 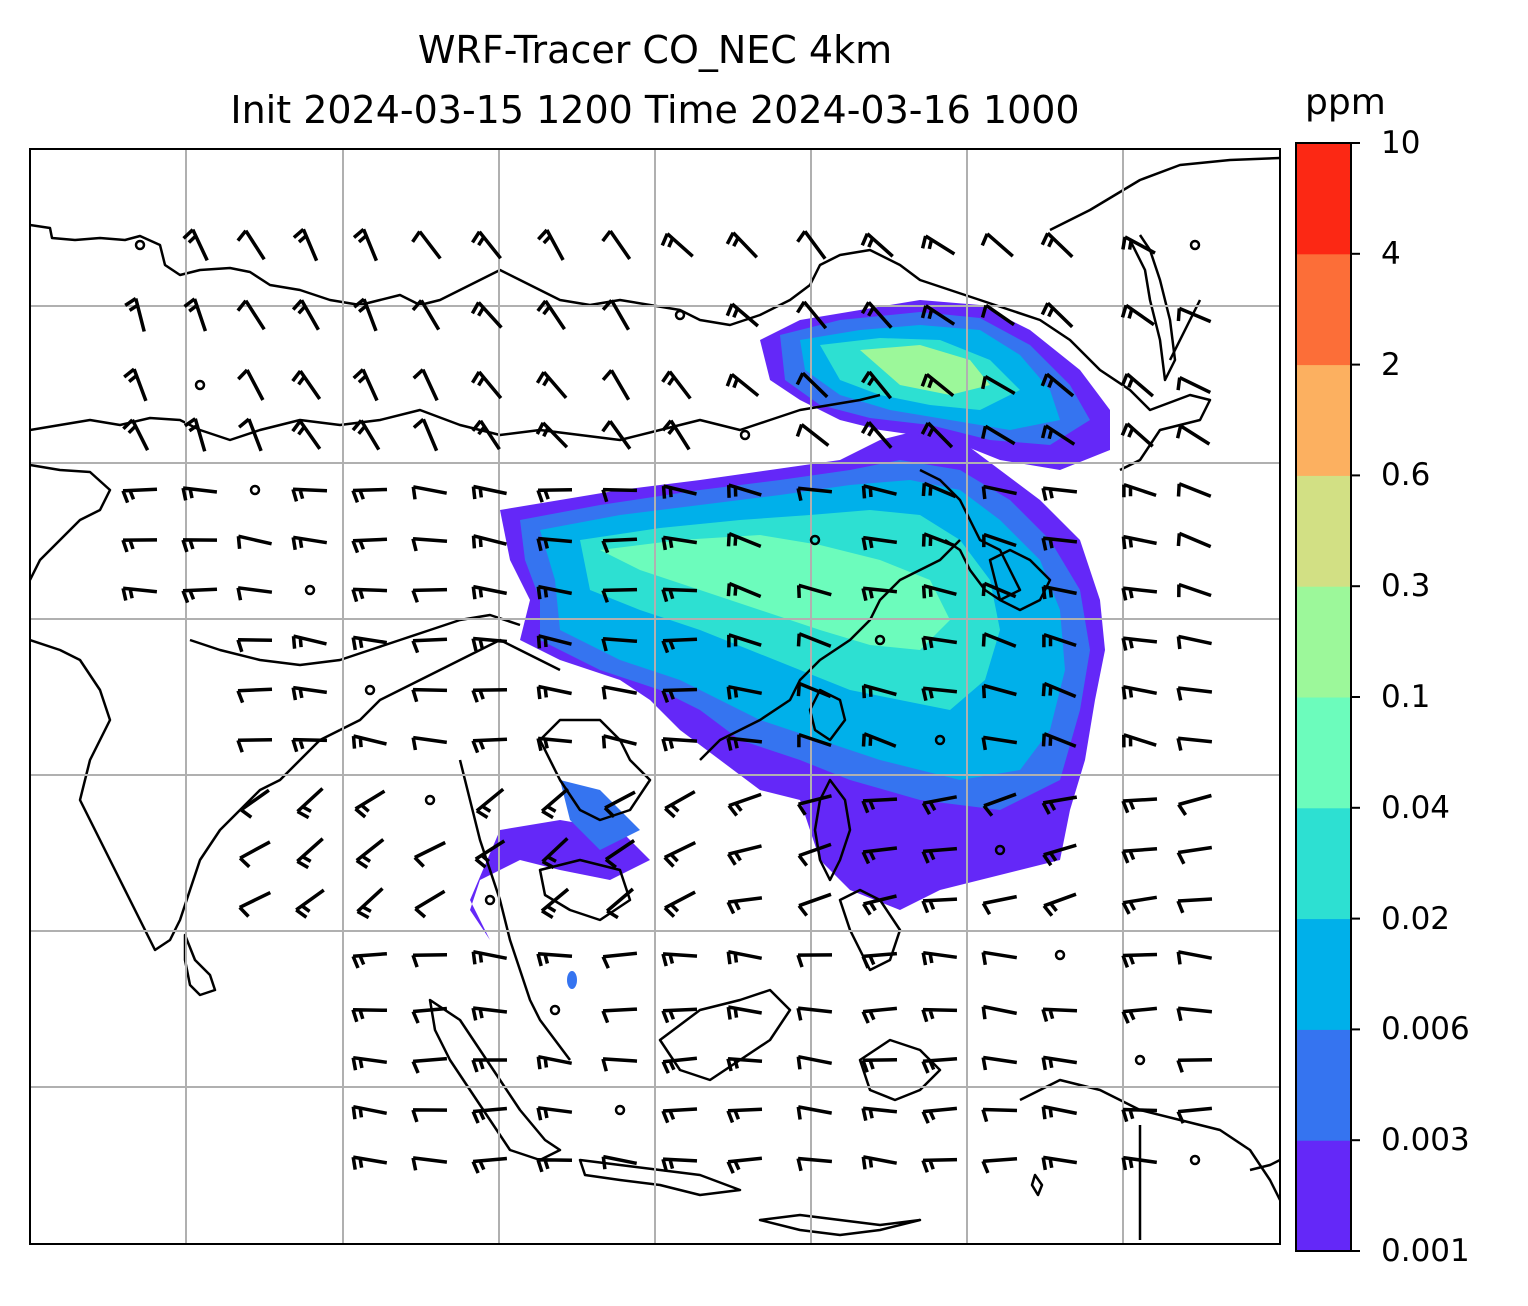 What do you see at coordinates (1391, 253) in the screenshot?
I see `colorbar-tick-label: 4` at bounding box center [1391, 253].